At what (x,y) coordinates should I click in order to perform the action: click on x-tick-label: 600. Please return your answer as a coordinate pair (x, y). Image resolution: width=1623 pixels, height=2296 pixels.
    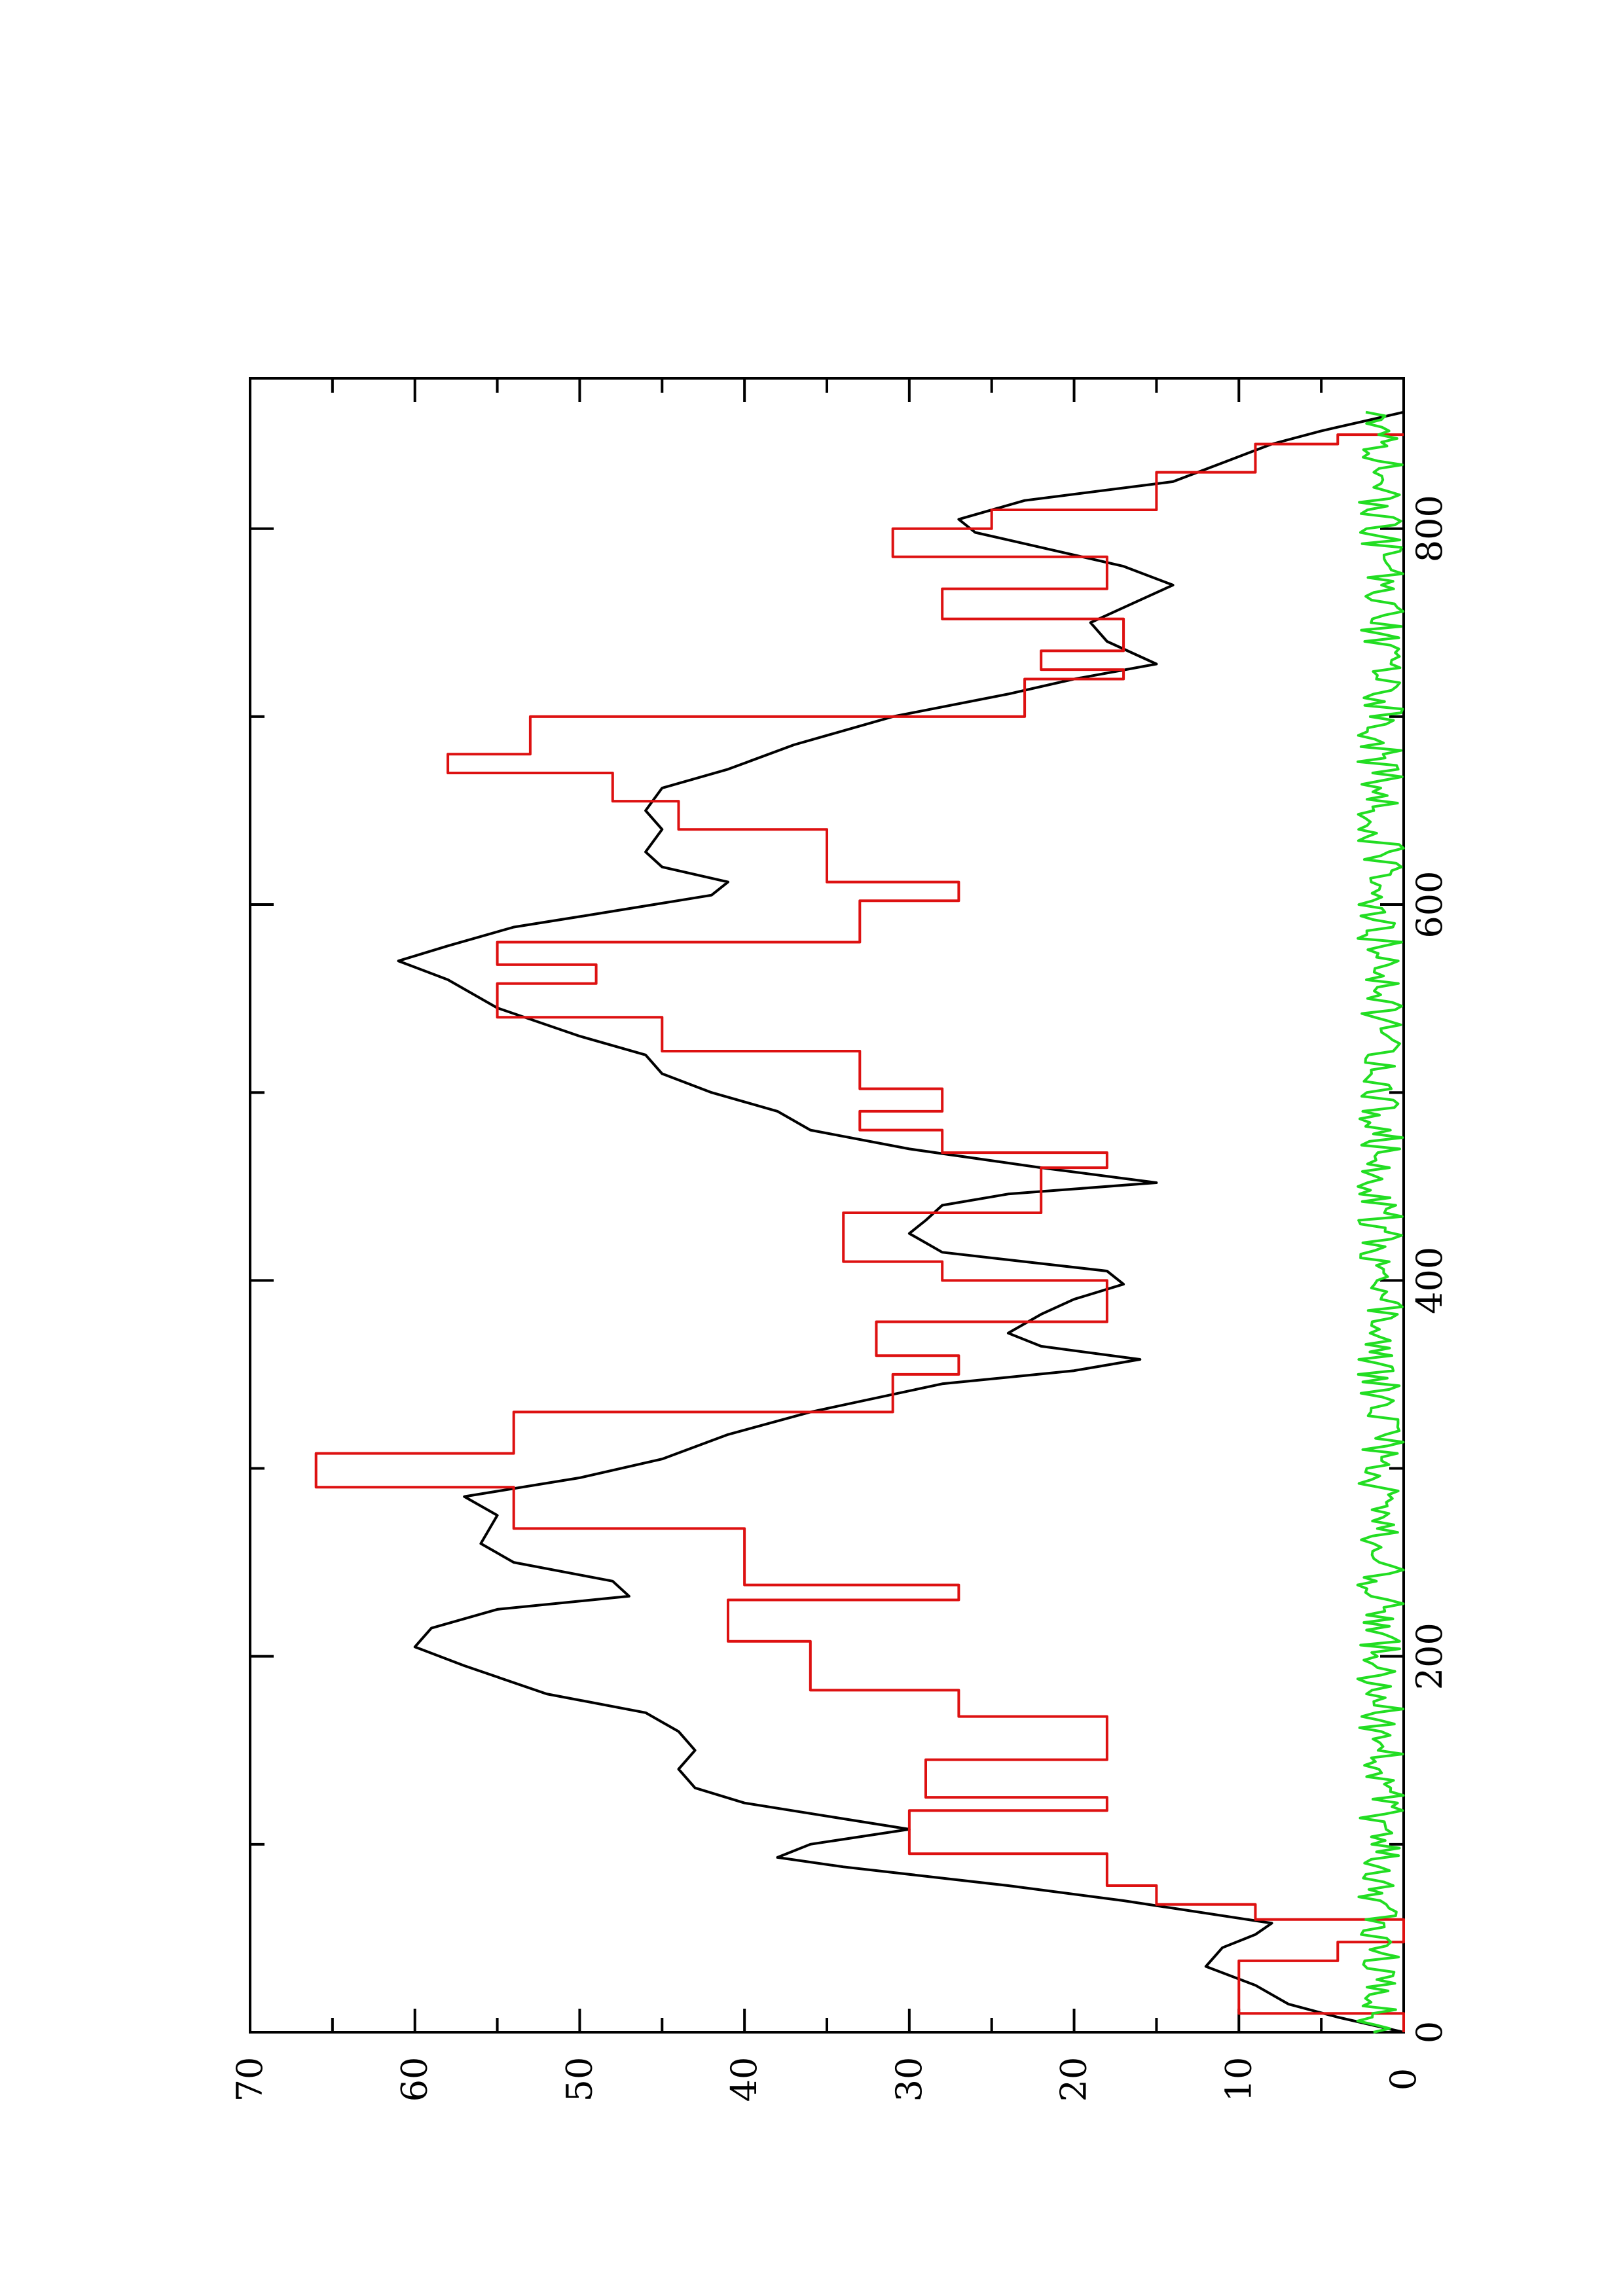
    Looking at the image, I should click on (1429, 905).